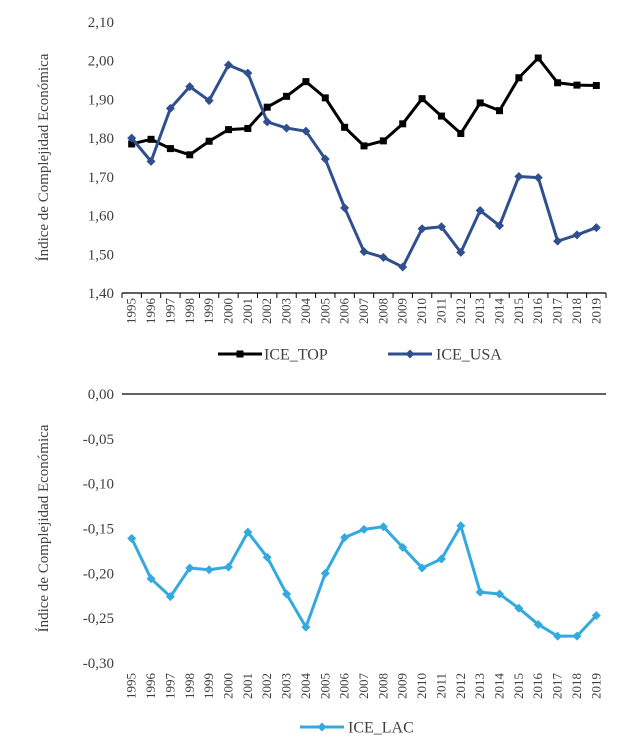 Image resolution: width=640 pixels, height=752 pixels. I want to click on x-tick-label: 1995, so click(131, 311).